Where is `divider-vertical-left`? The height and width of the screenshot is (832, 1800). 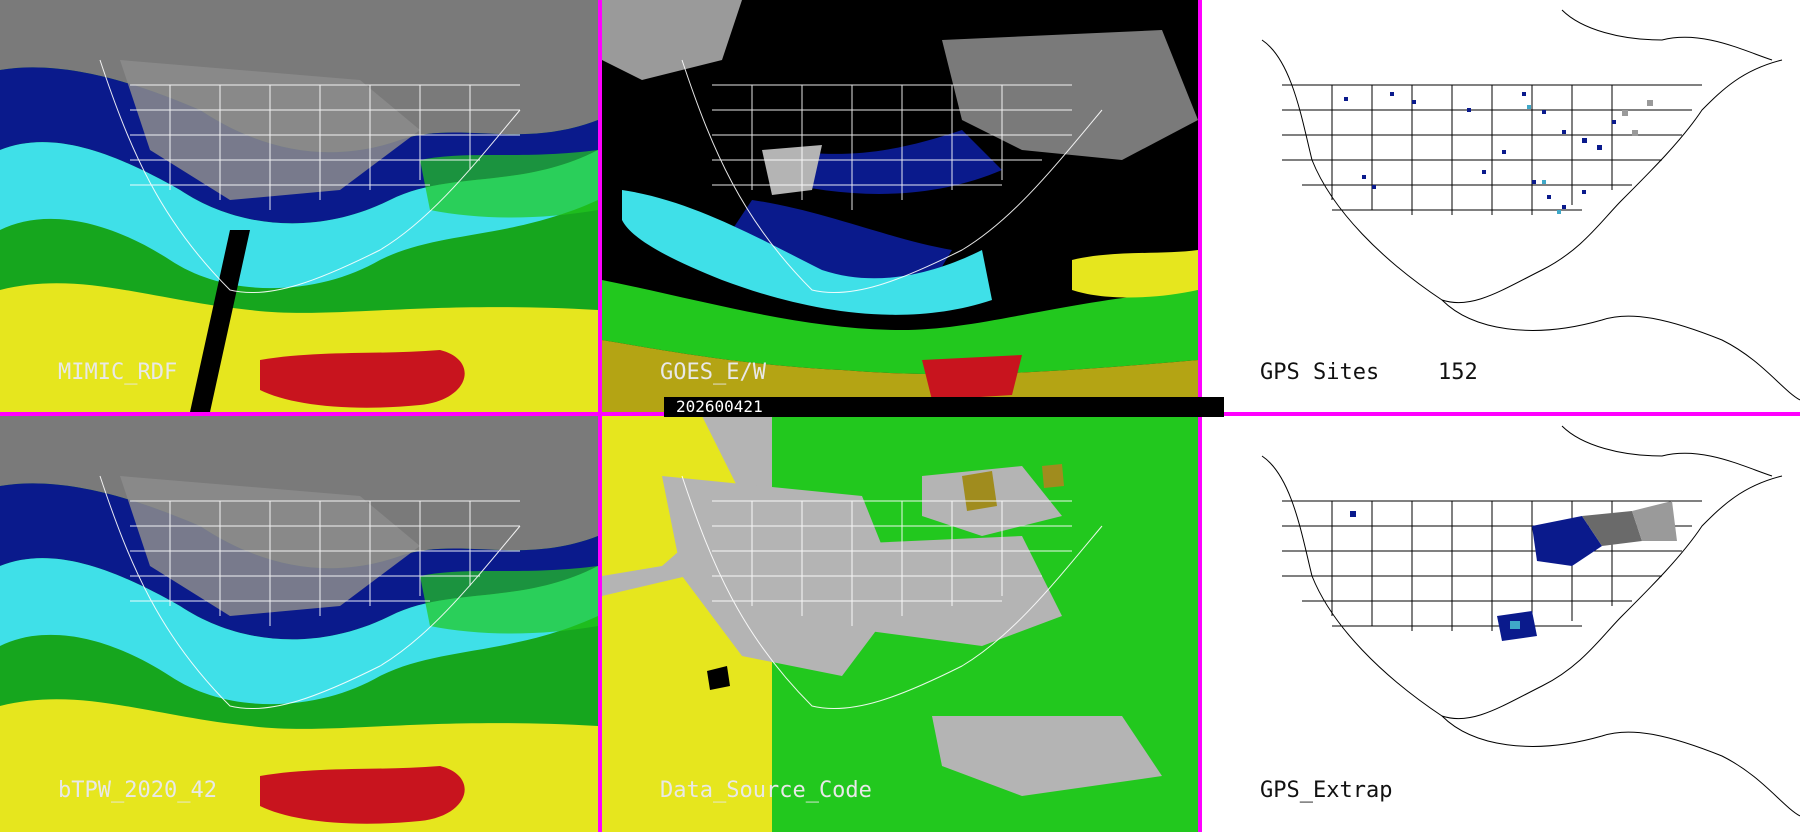
divider-vertical-left is located at coordinates (600, 416).